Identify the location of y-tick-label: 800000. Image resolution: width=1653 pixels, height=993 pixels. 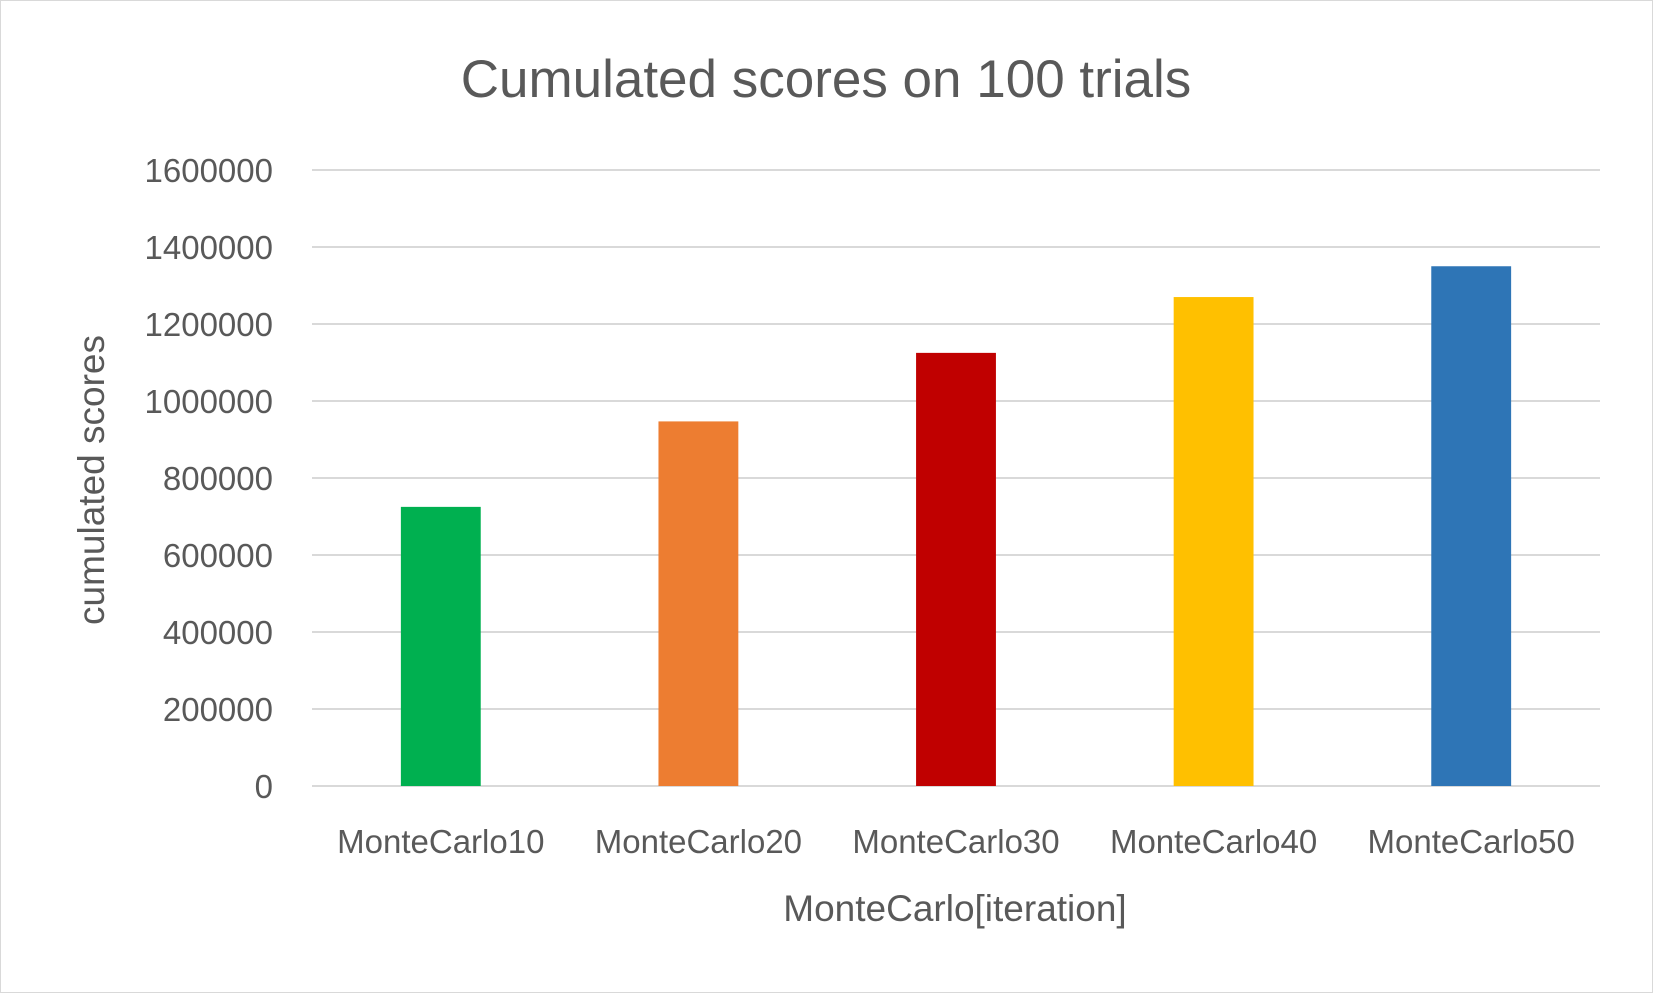
(218, 478).